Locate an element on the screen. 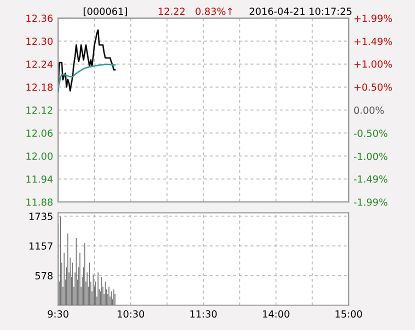  y2-tick-label: -1.00% is located at coordinates (371, 156).